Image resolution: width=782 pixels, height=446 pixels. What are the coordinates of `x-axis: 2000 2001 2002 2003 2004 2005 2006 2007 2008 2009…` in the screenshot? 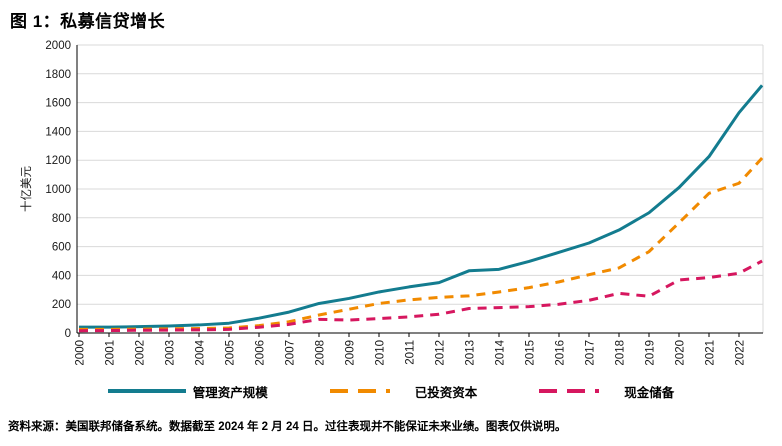 It's located at (419, 349).